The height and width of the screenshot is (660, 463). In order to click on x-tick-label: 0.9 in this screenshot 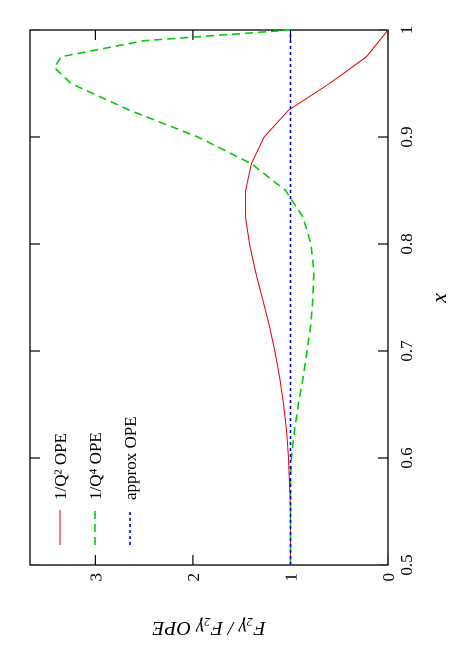, I will do `click(406, 136)`.